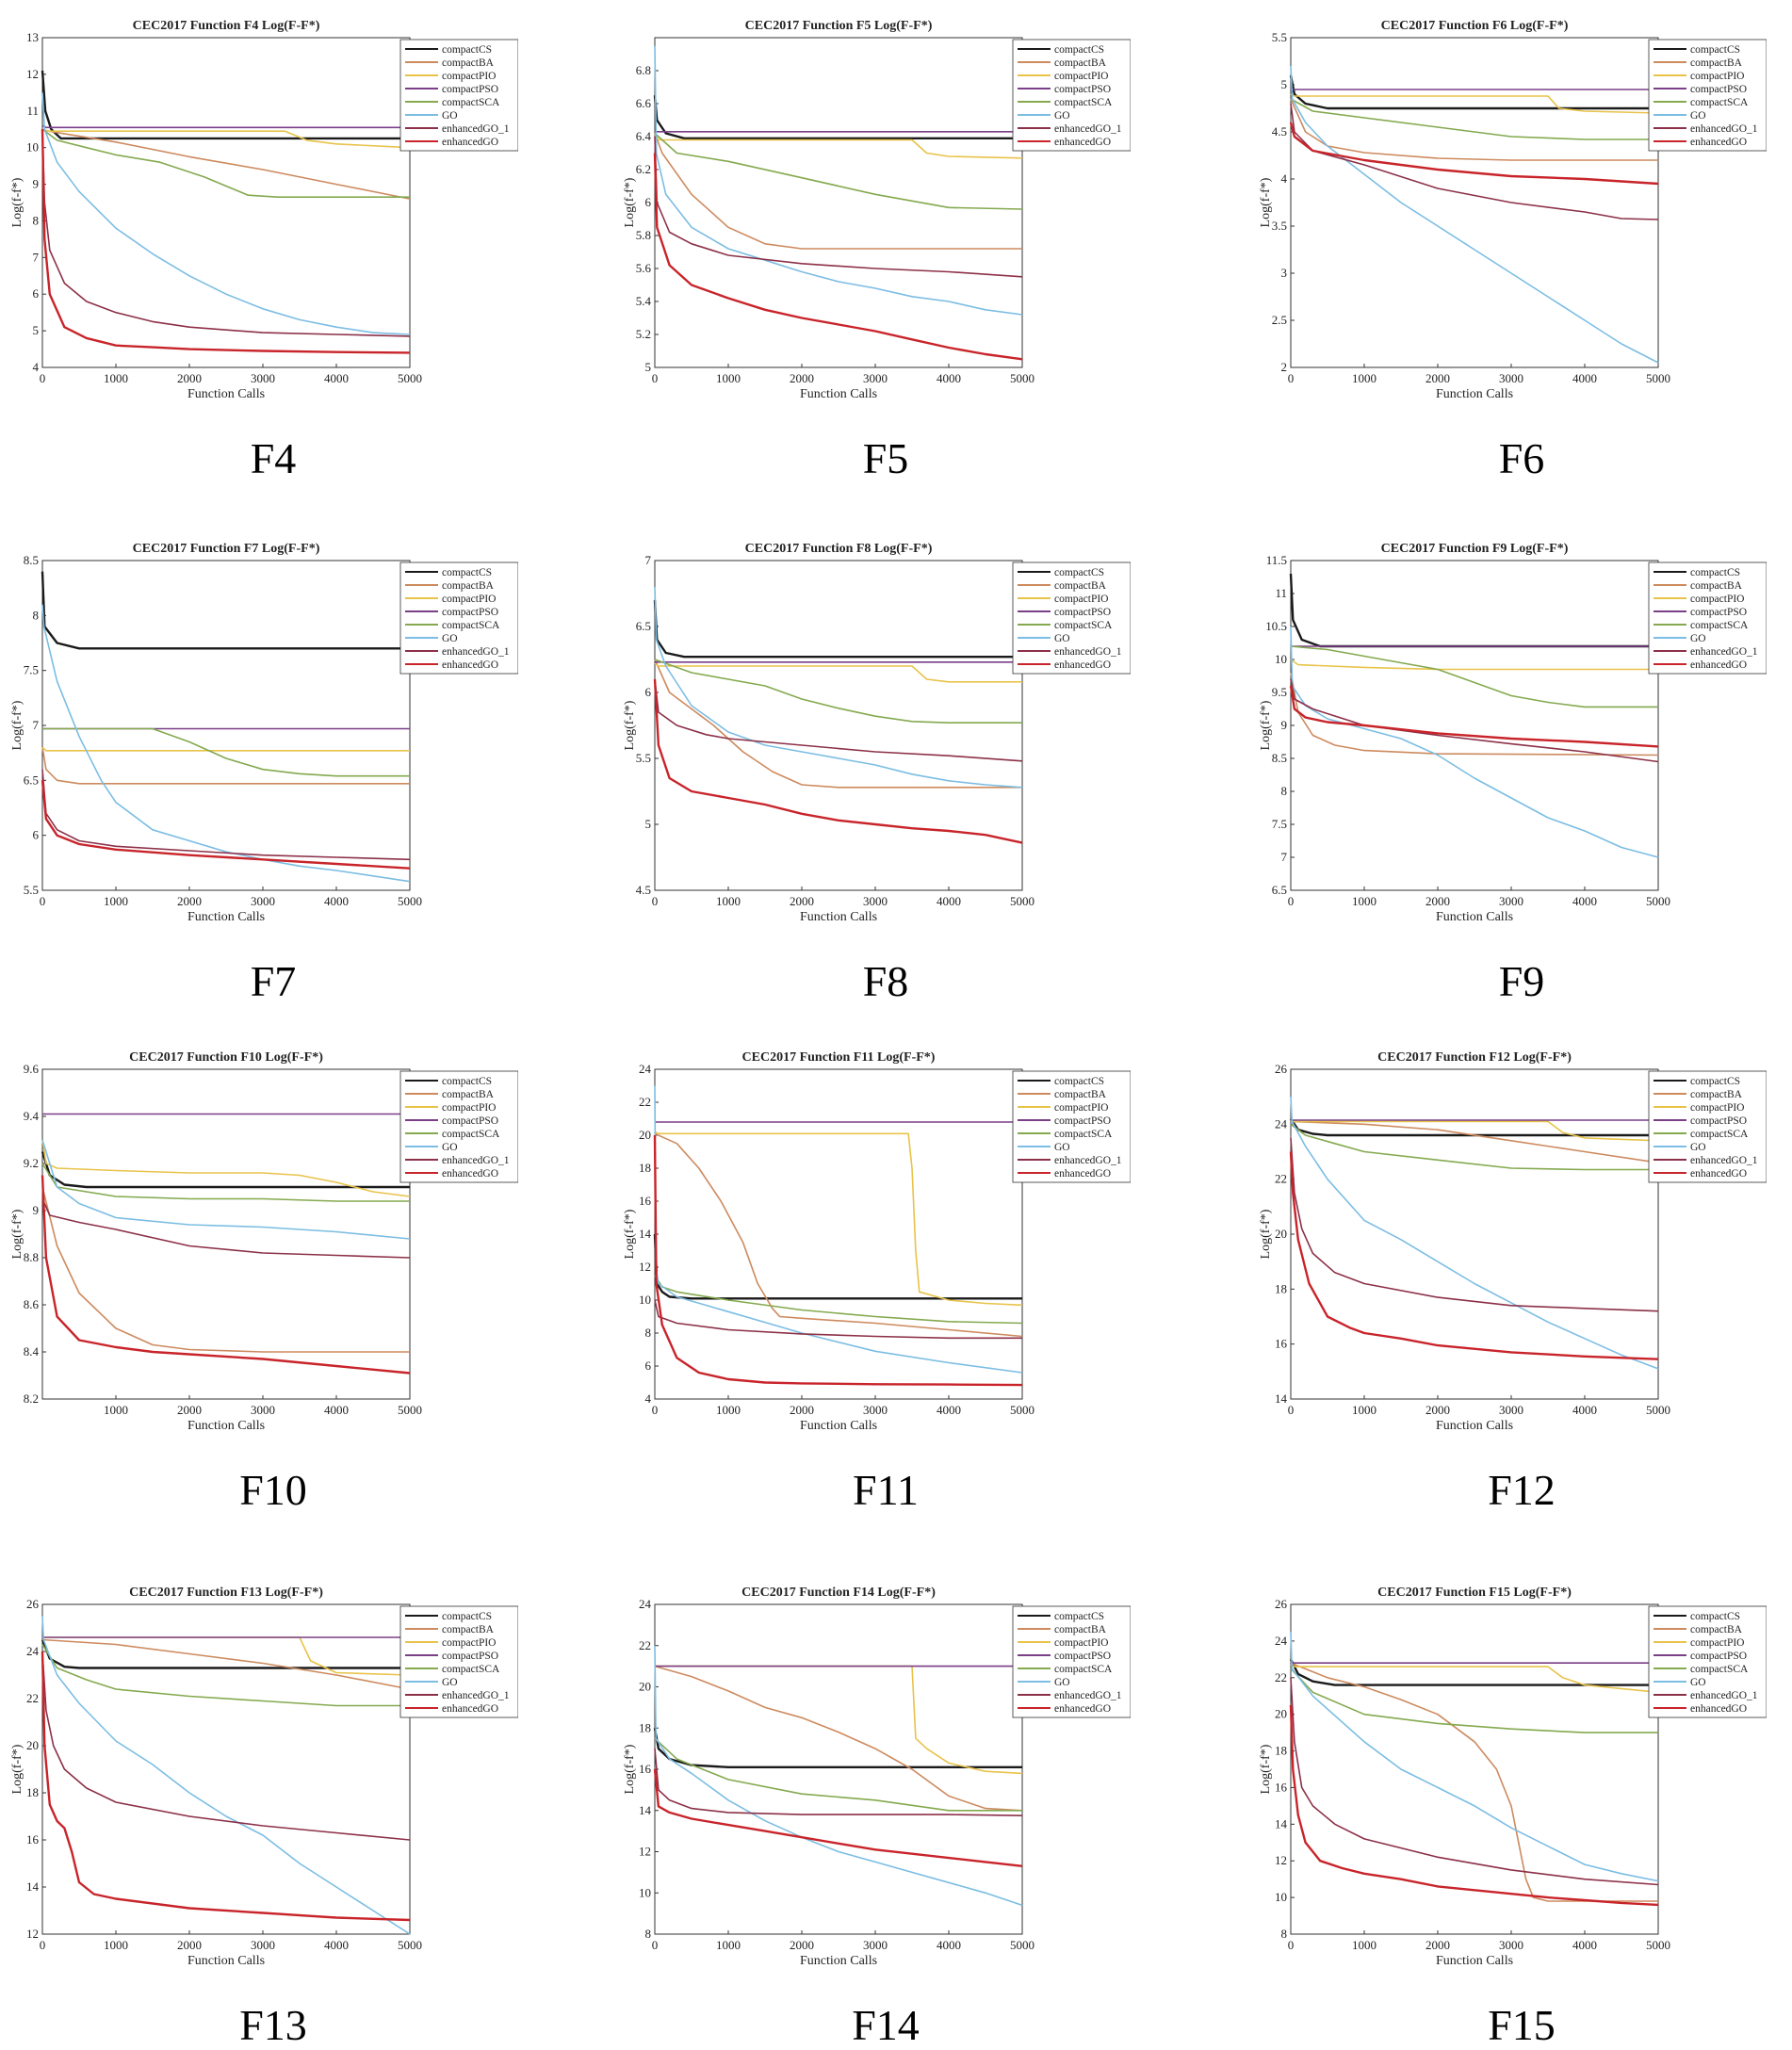  Describe the element at coordinates (1284, 857) in the screenshot. I see `y-tick-label: 7` at that location.